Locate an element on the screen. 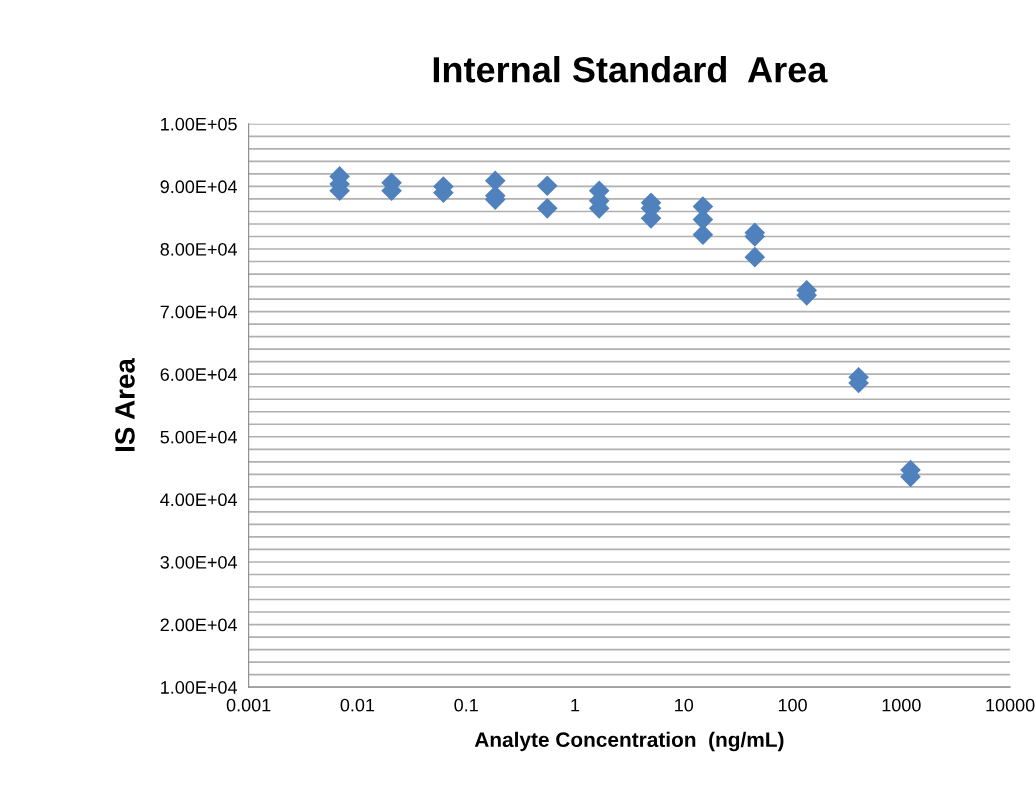 Image resolution: width=1036 pixels, height=799 pixels. x-tick-label: 10000 is located at coordinates (1010, 705).